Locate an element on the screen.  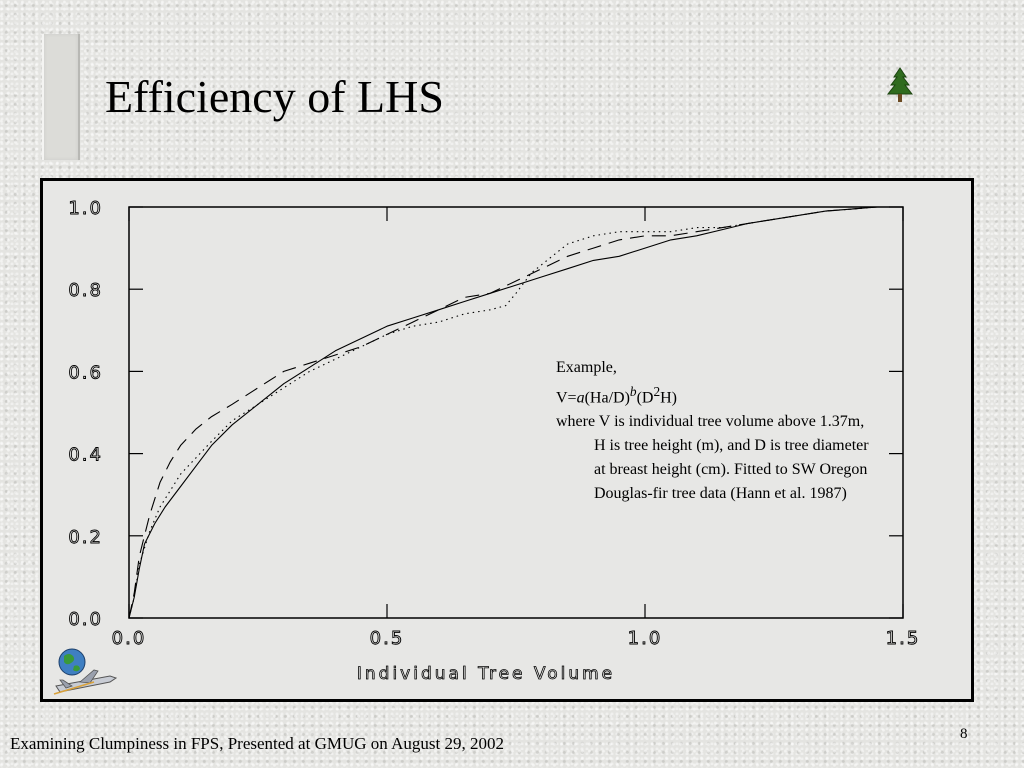
y-tick-label: 1.0 is located at coordinates (85, 208).